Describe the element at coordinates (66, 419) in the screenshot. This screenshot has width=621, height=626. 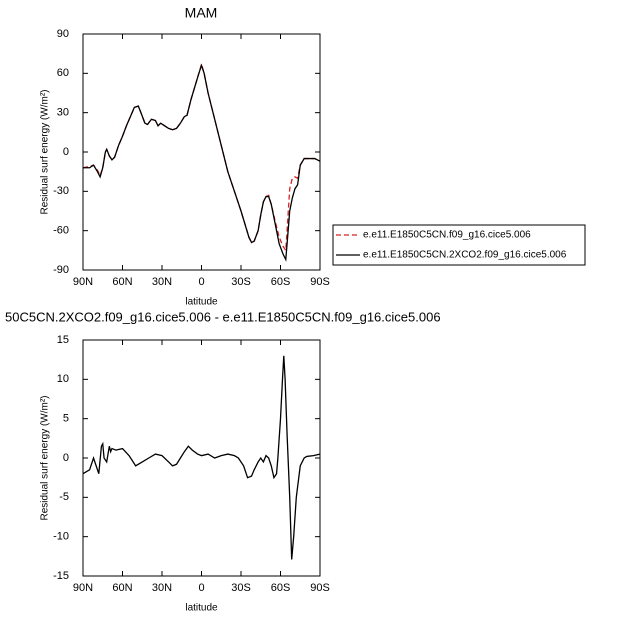
I see `y-tick-label: 5` at that location.